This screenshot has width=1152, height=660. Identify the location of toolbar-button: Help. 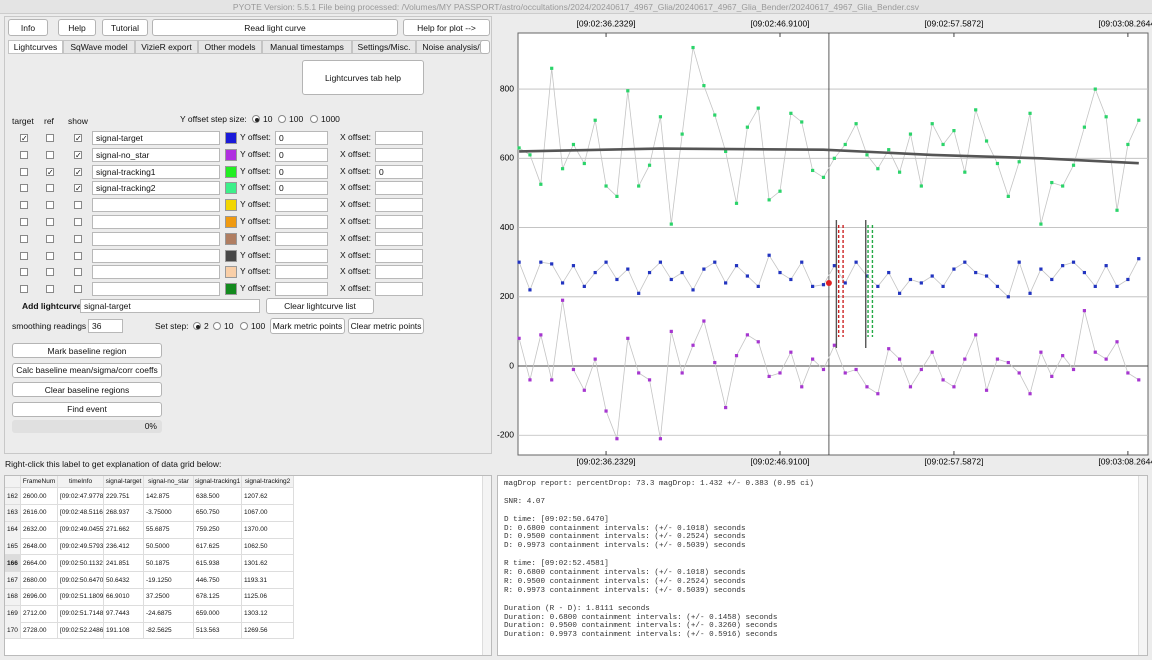
(77, 27).